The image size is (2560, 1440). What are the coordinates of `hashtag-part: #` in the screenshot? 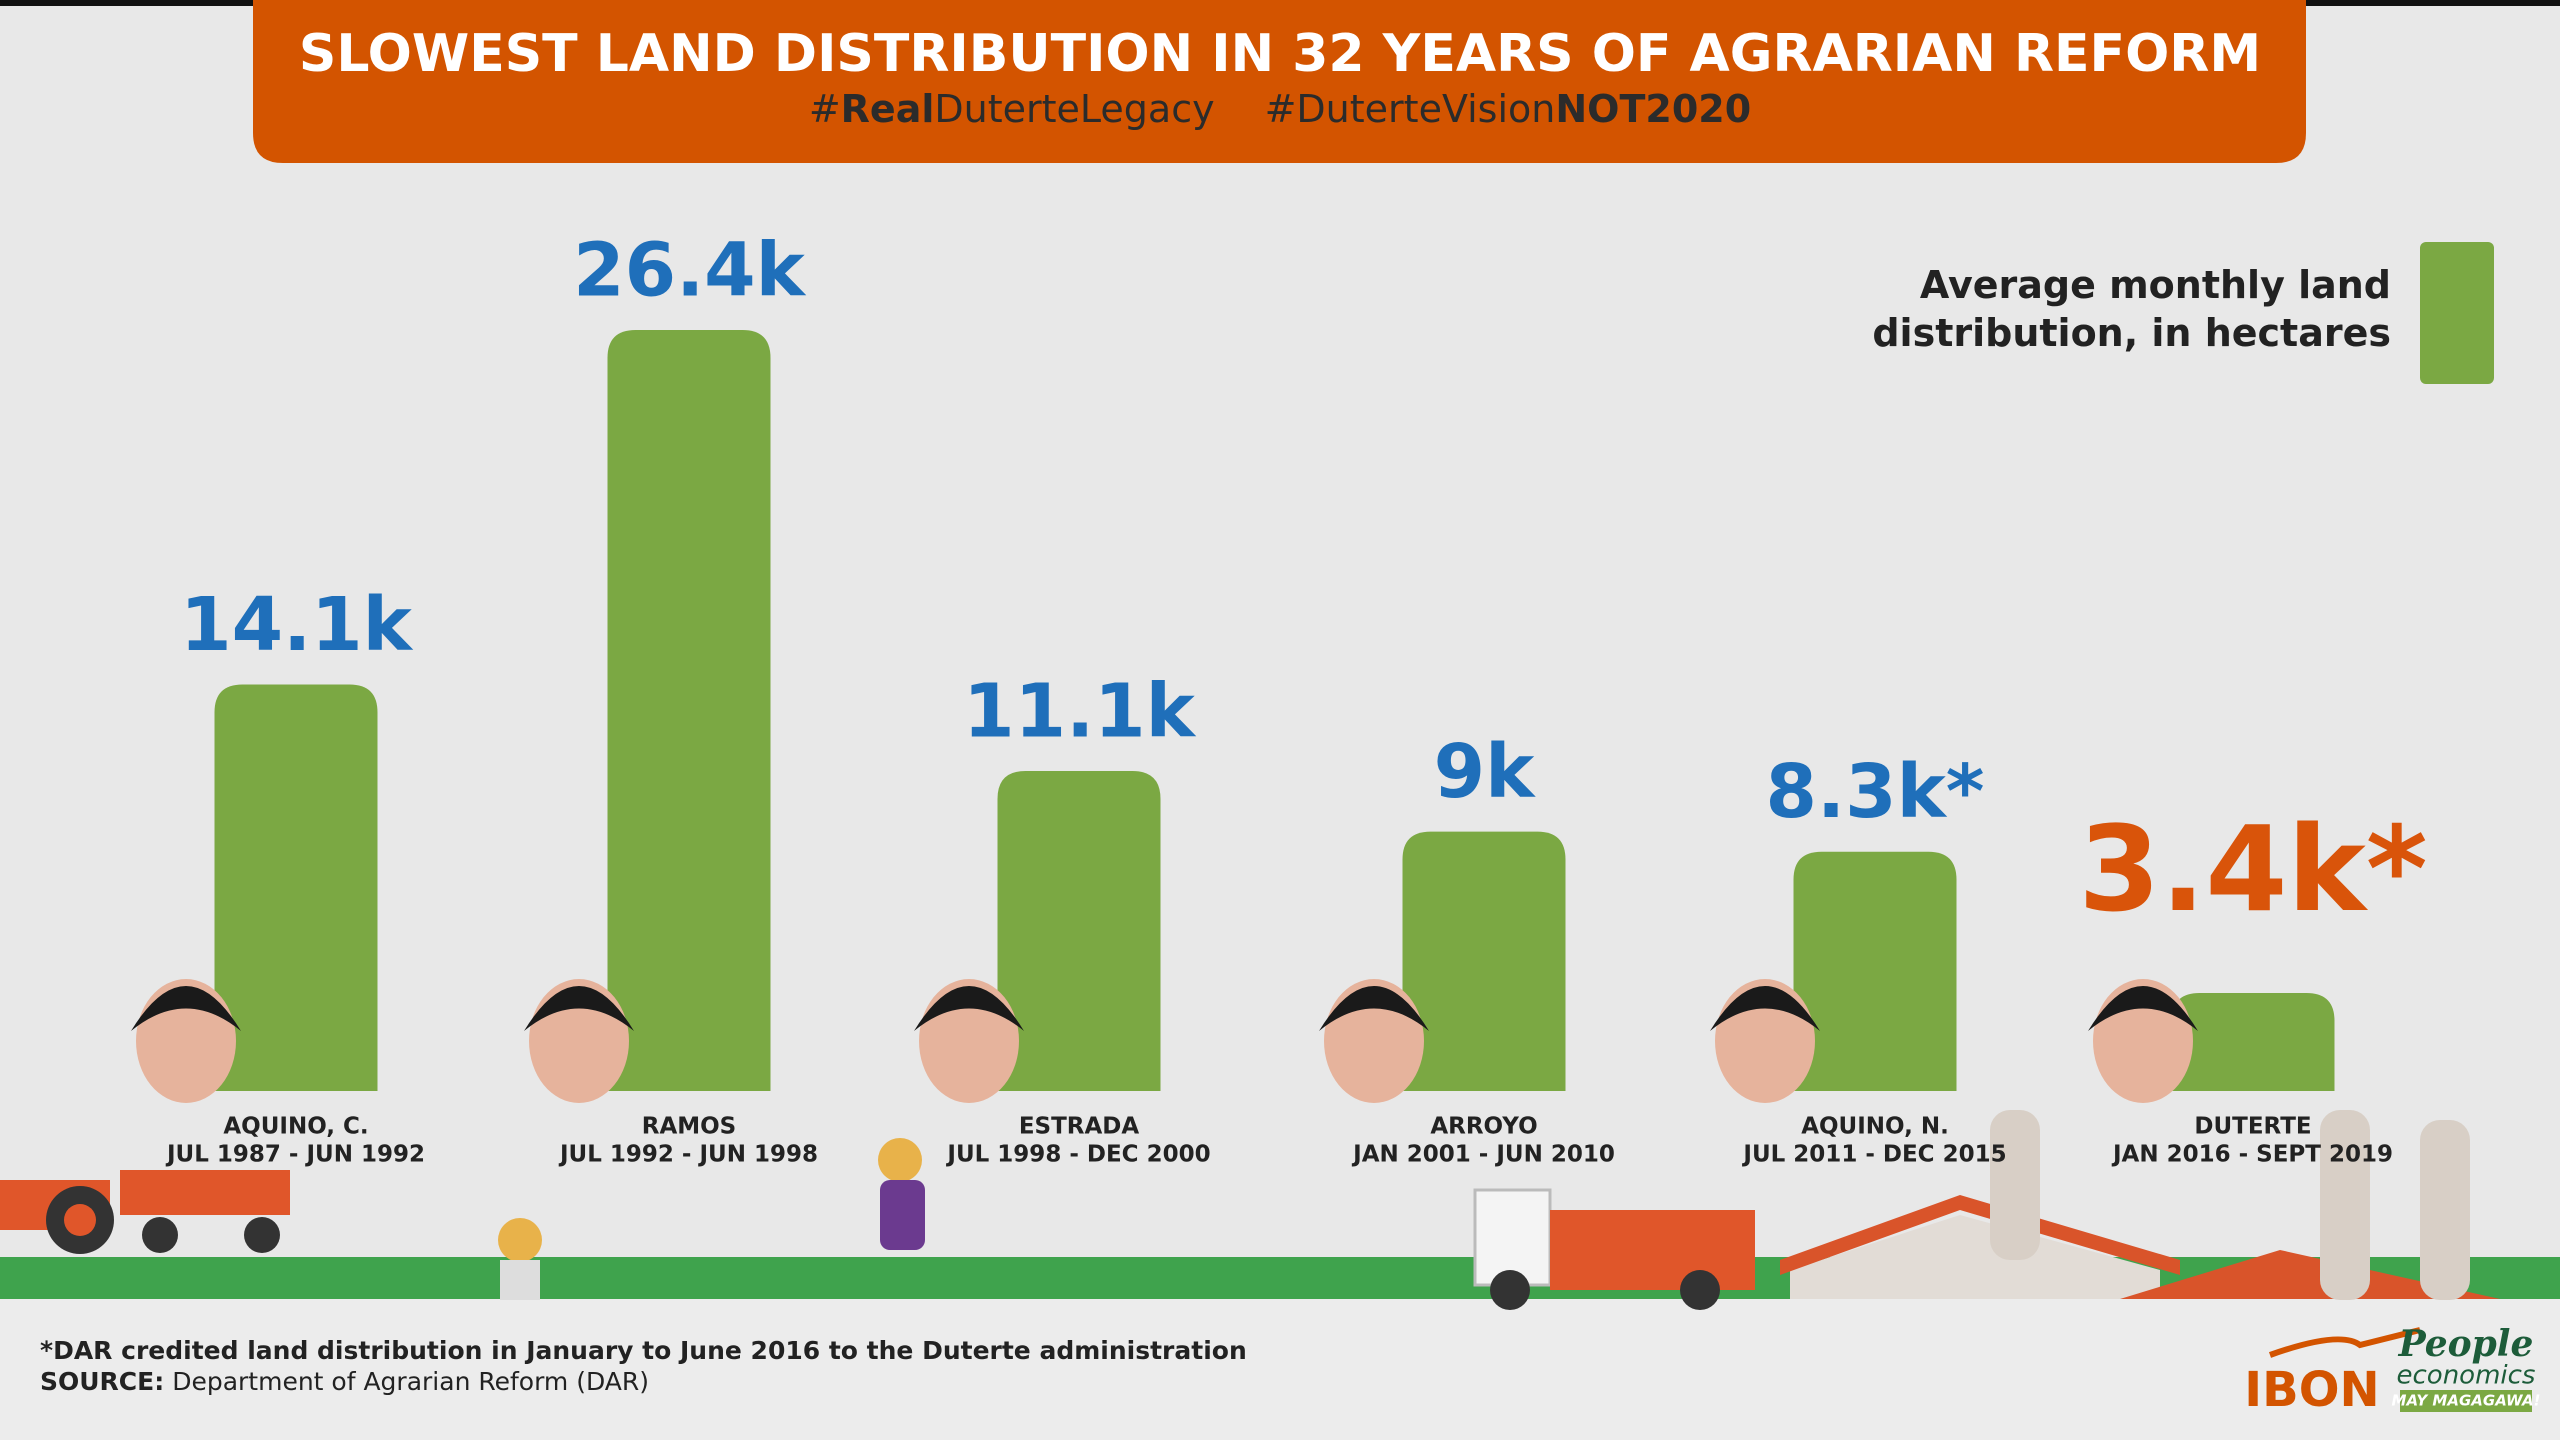 It's located at (825, 109).